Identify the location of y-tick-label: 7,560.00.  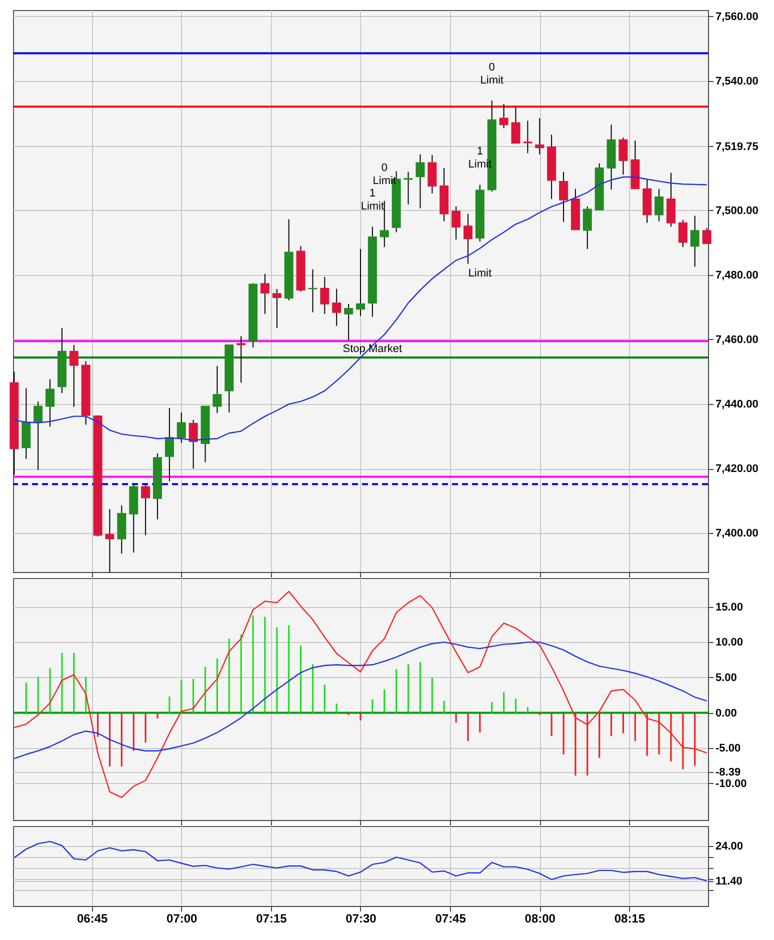
(737, 16).